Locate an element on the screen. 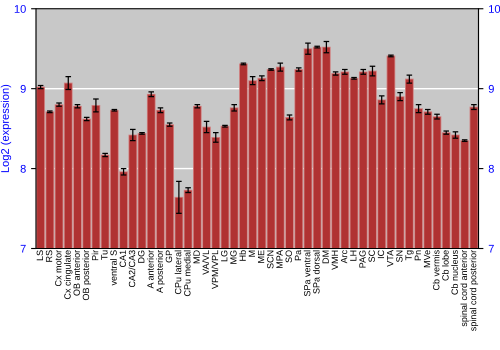 The image size is (500, 350). x-tick-label: A anterior is located at coordinates (150, 269).